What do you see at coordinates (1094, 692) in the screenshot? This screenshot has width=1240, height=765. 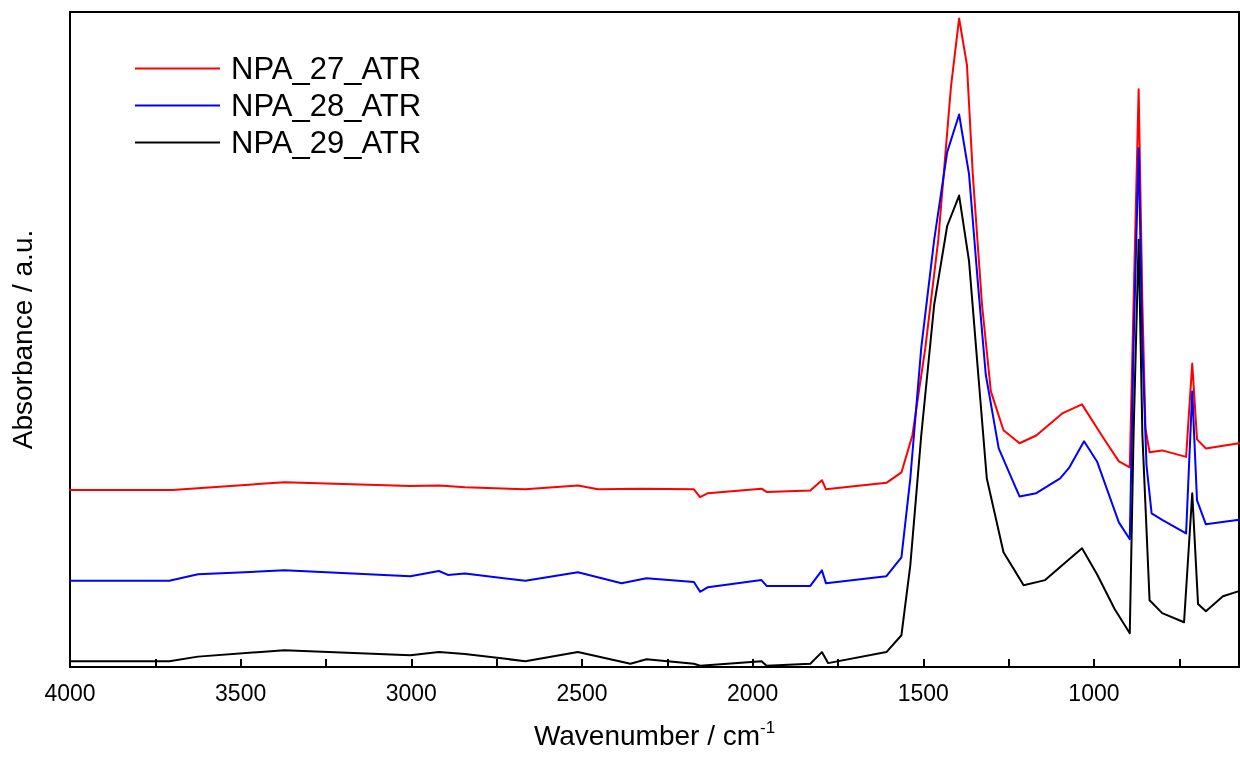 I see `x-tick-label: 1000` at bounding box center [1094, 692].